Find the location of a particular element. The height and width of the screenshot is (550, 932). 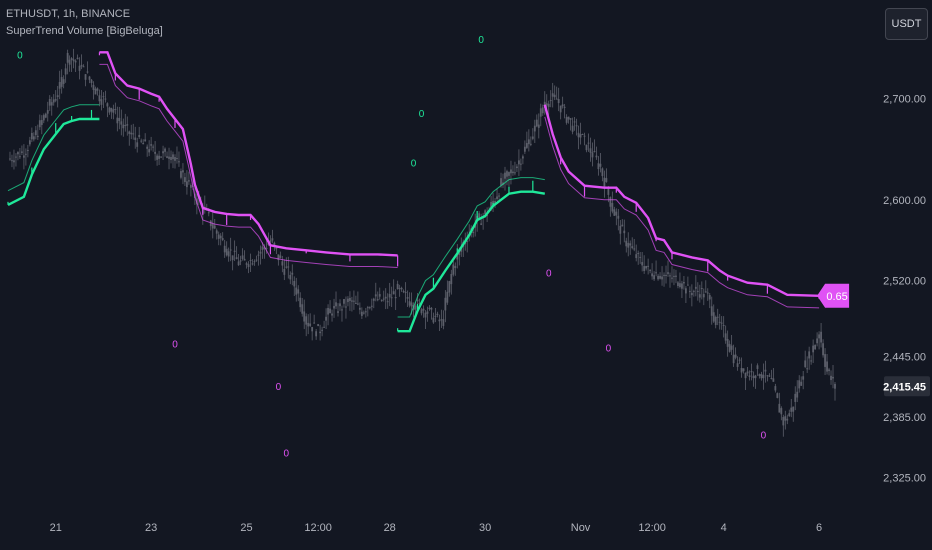

price-tick-label: 2,700.00 is located at coordinates (904, 100).